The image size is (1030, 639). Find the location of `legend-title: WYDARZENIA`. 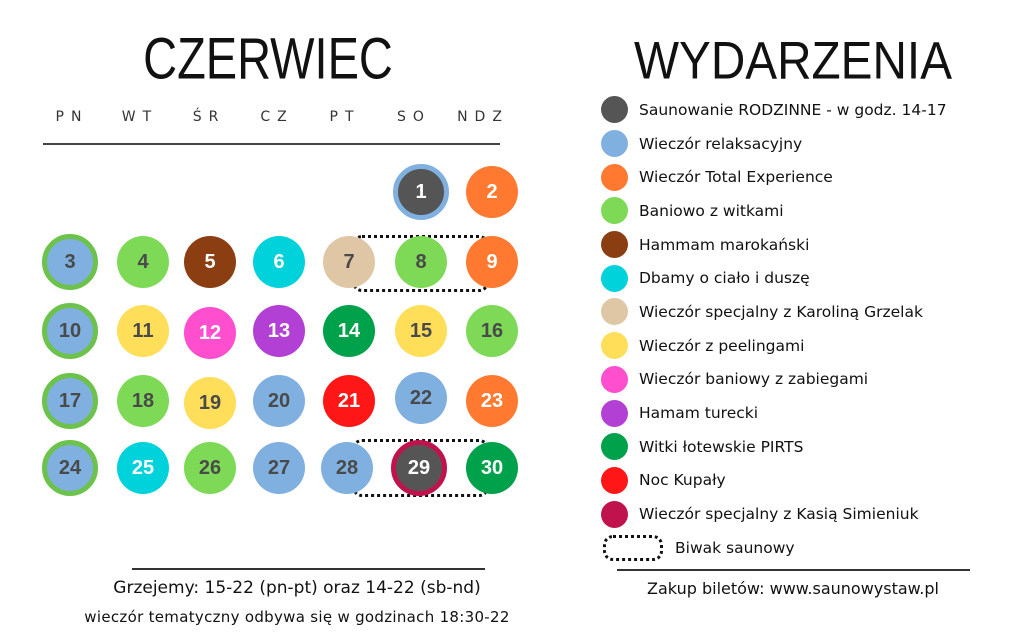

legend-title: WYDARZENIA is located at coordinates (793, 61).